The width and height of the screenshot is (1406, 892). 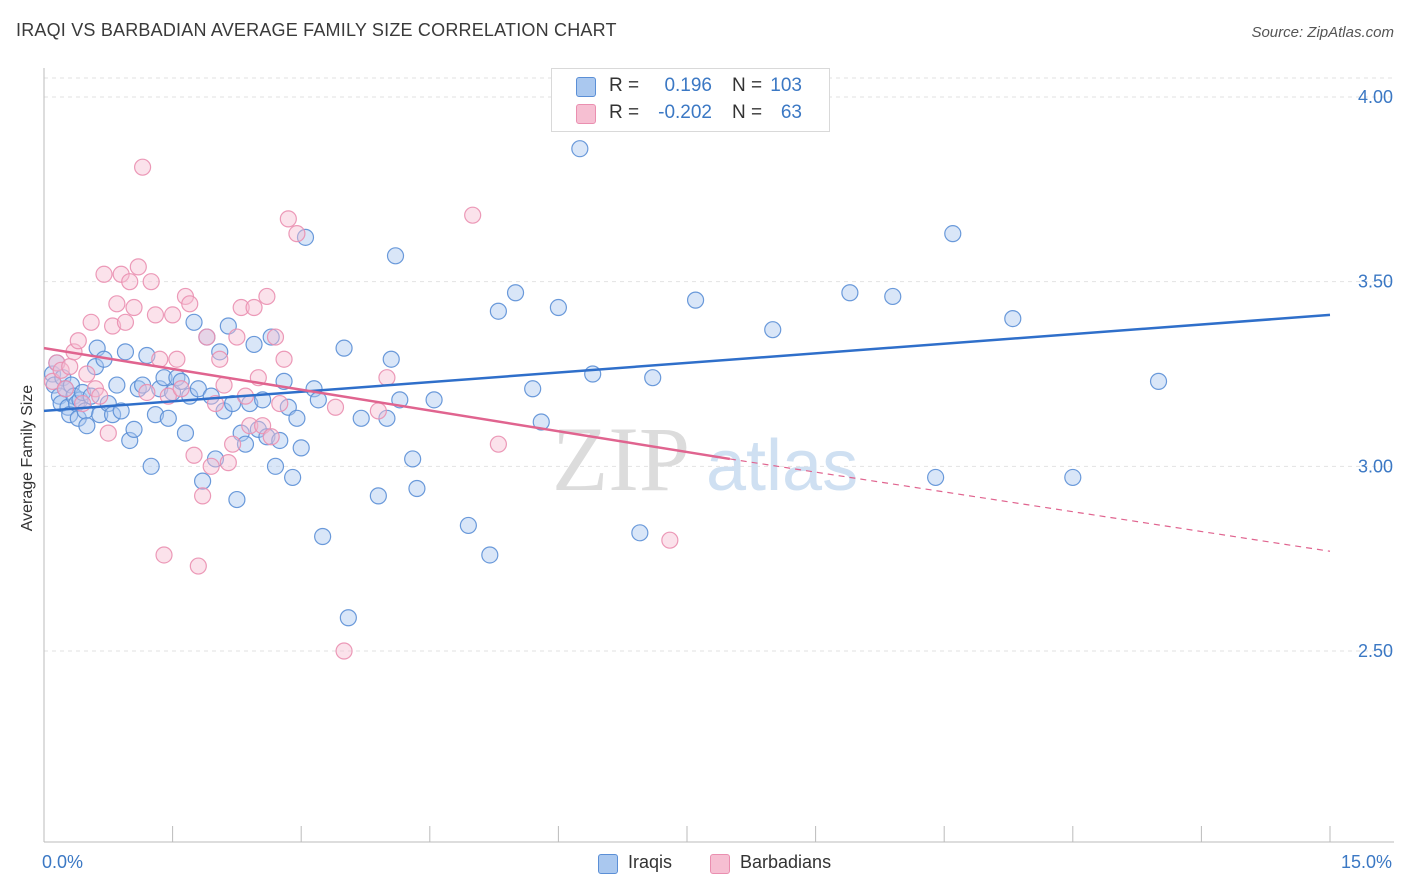 I want to click on series-legend-label-iraqis: Iraqis, so click(x=650, y=862).